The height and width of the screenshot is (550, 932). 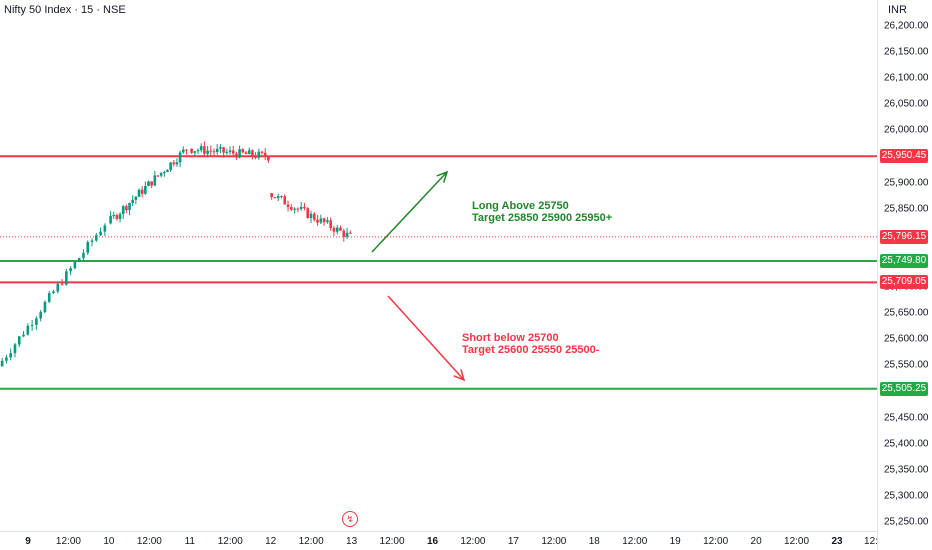 What do you see at coordinates (906, 183) in the screenshot?
I see `price-tick-label: 25,900.00` at bounding box center [906, 183].